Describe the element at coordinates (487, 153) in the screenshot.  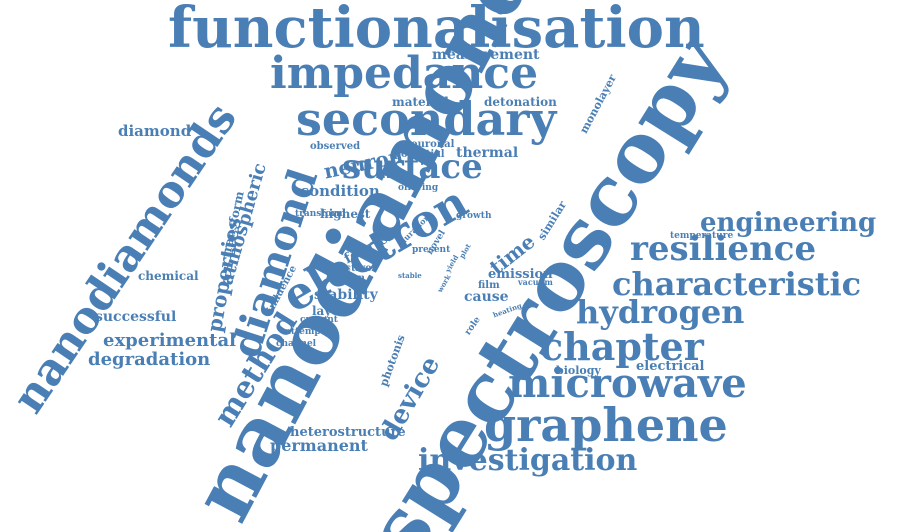
I see `word-thermal: thermal` at that location.